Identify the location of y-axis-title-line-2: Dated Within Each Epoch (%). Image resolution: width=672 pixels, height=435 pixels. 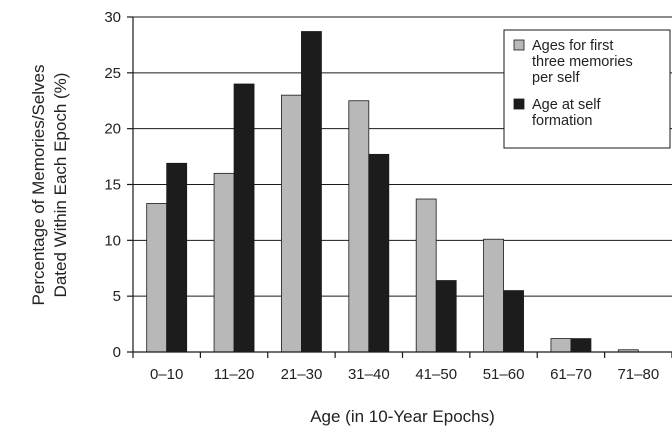
(60, 185).